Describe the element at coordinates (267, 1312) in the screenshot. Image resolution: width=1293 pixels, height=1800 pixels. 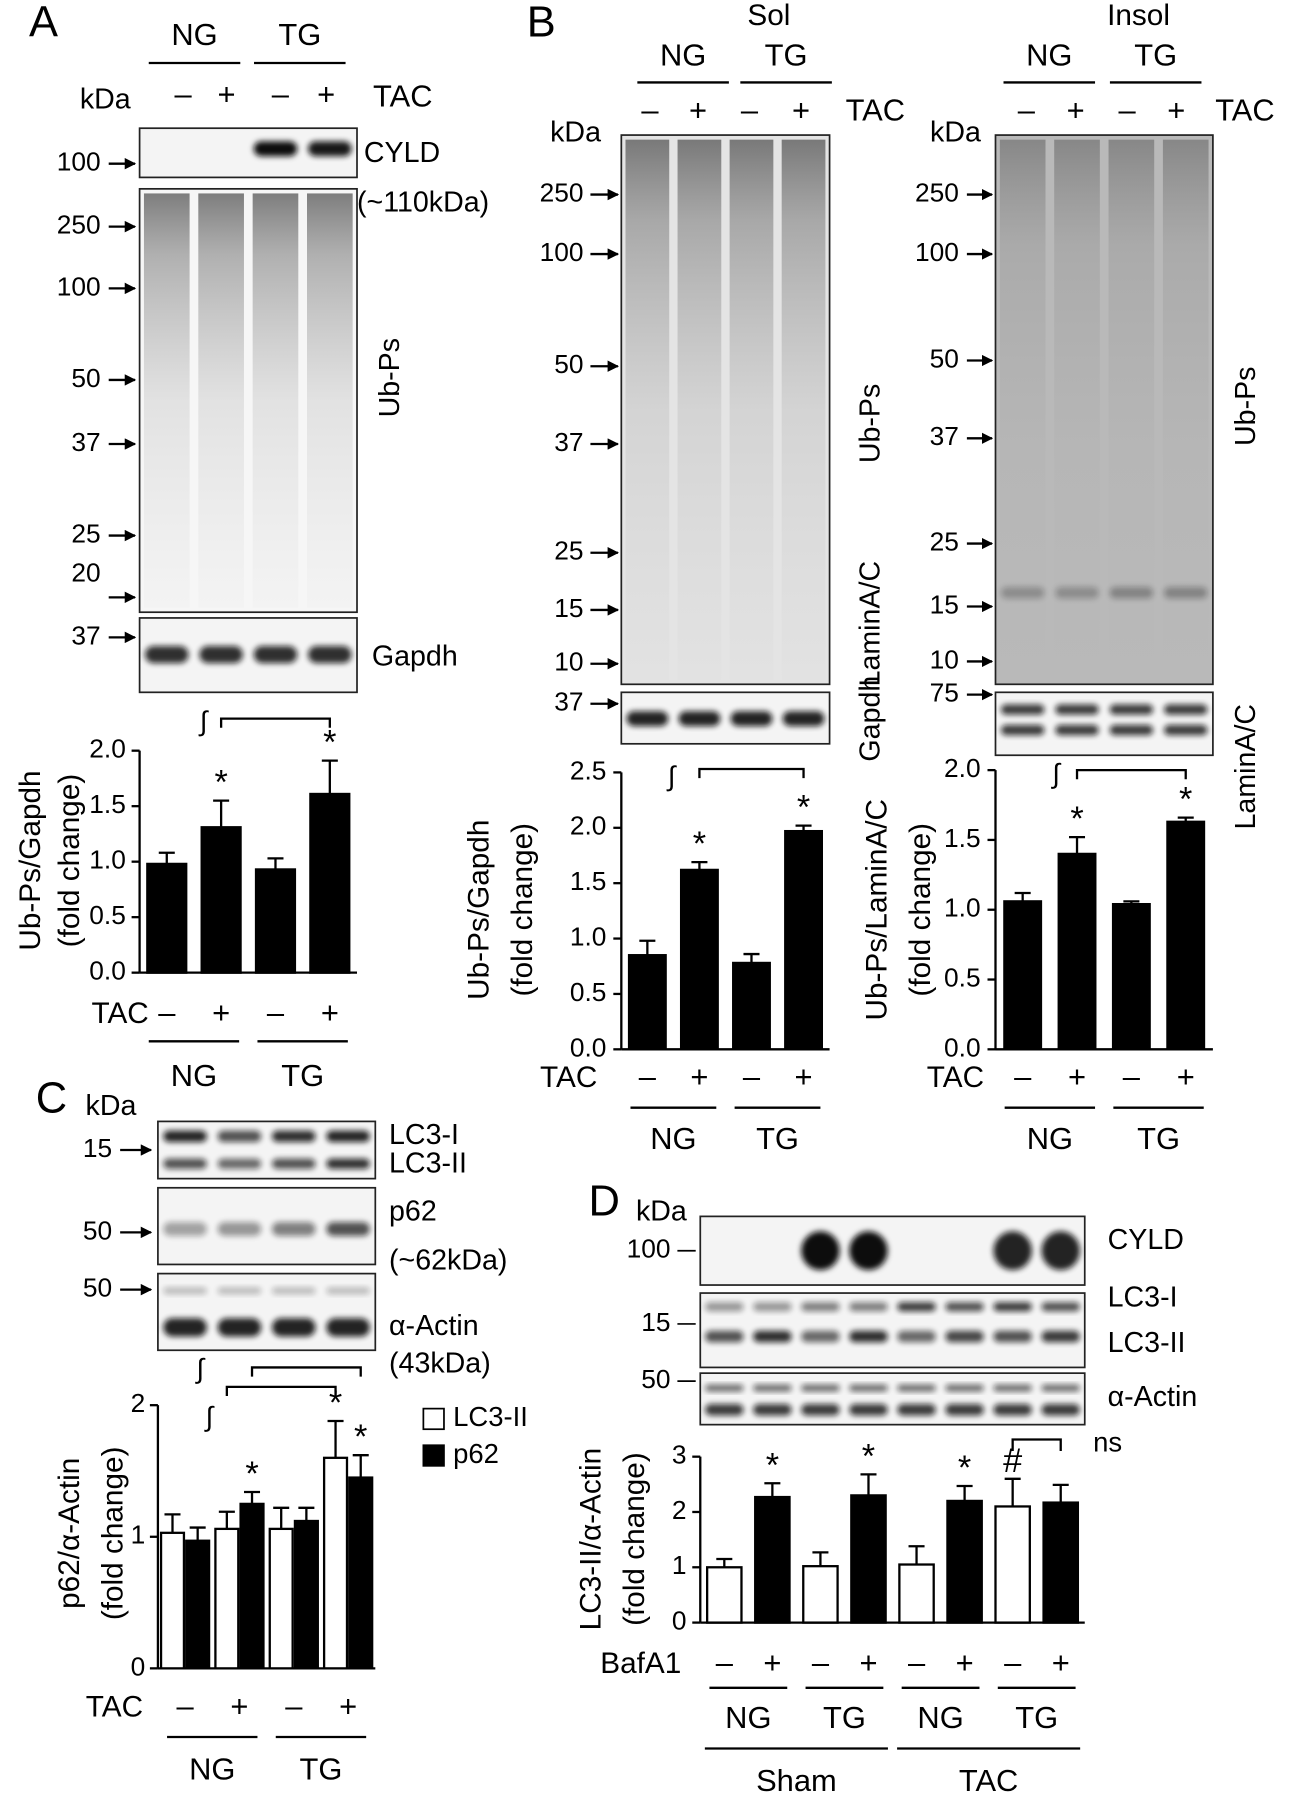
I see `blot-frame` at that location.